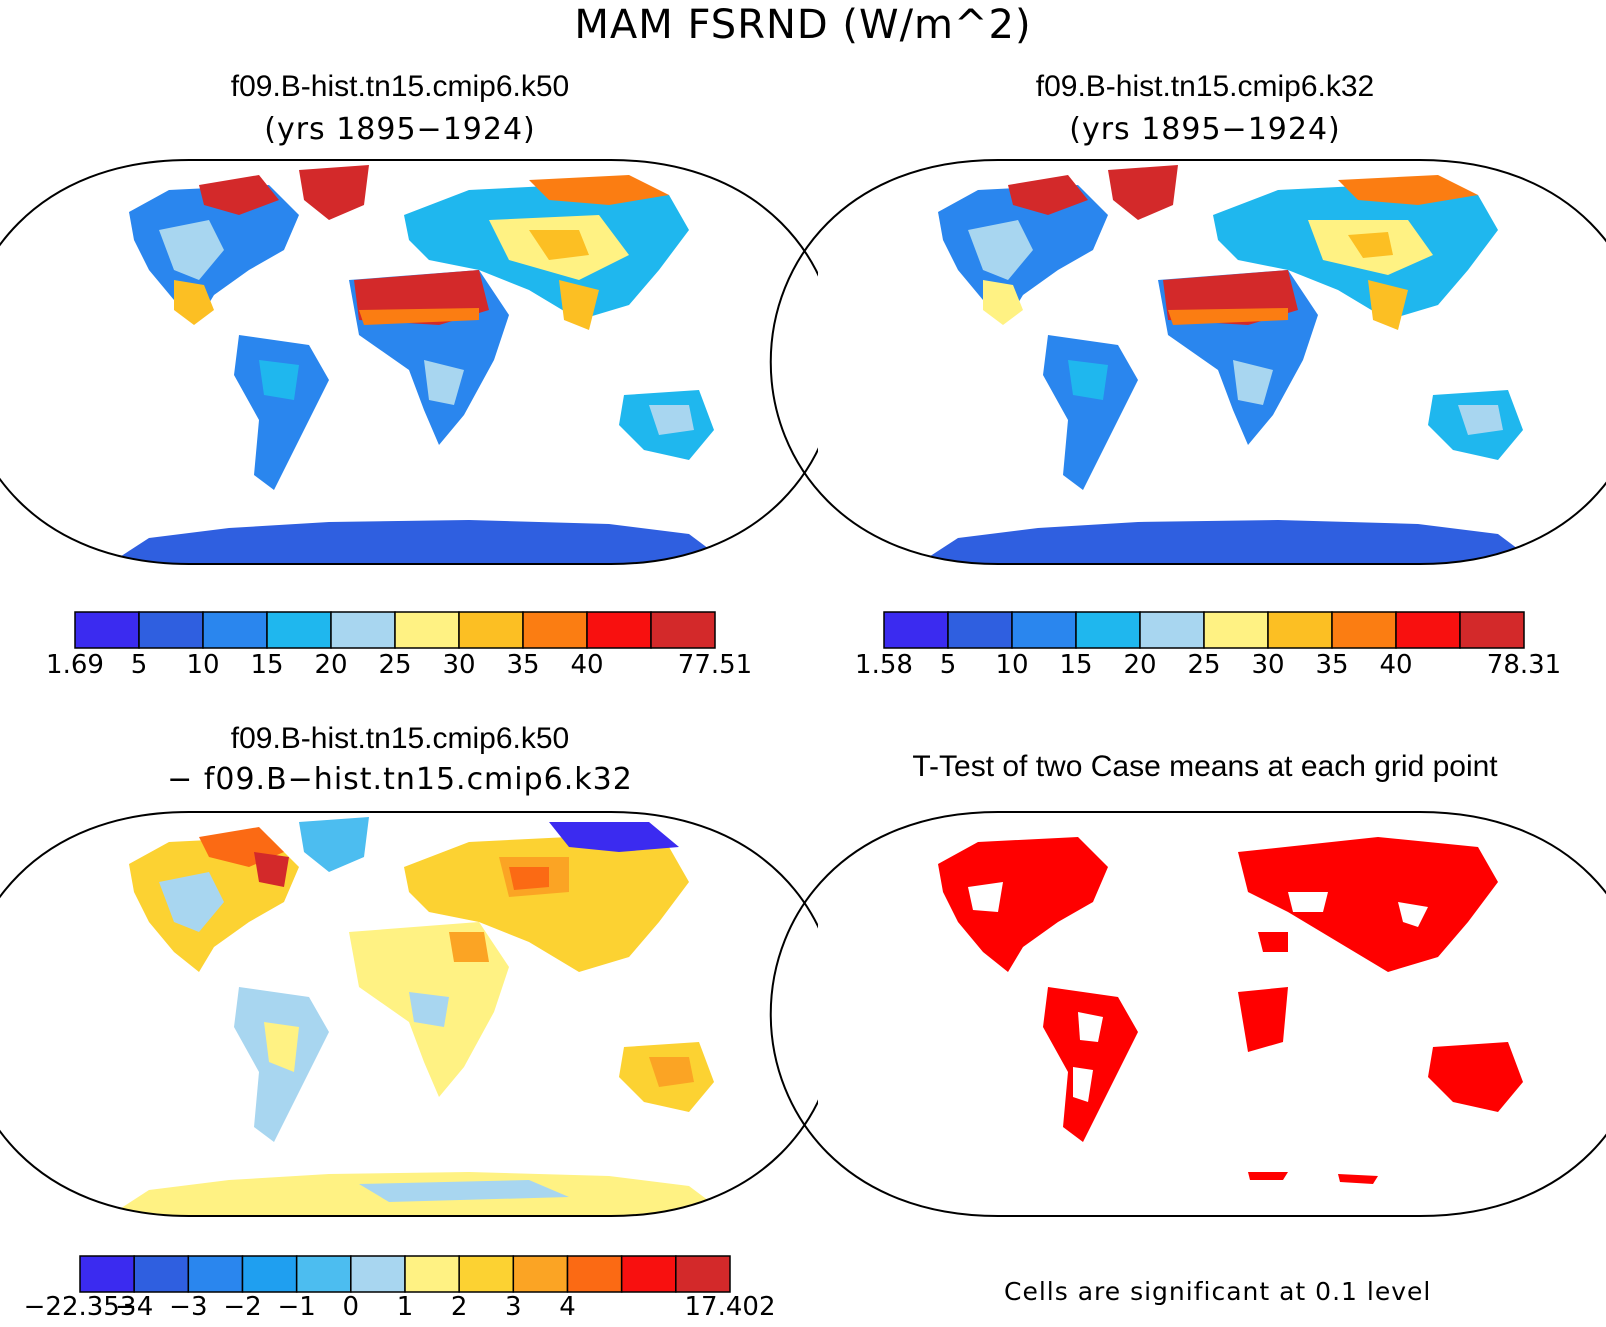 The image size is (1606, 1327). I want to click on panel-bottom-left-title: f09.B-hist.tn15.cmip6.k50, so click(400, 738).